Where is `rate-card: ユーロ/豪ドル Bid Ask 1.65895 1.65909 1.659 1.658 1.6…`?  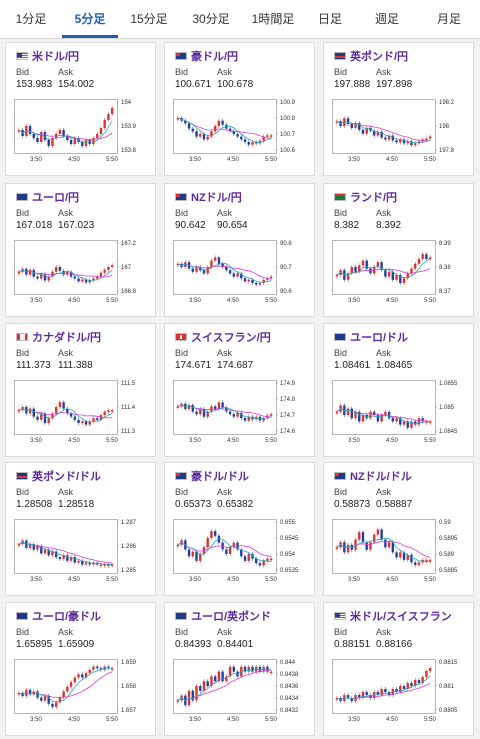
rate-card: ユーロ/豪ドル Bid Ask 1.65895 1.65909 1.659 1.658 1.6… is located at coordinates (80, 669).